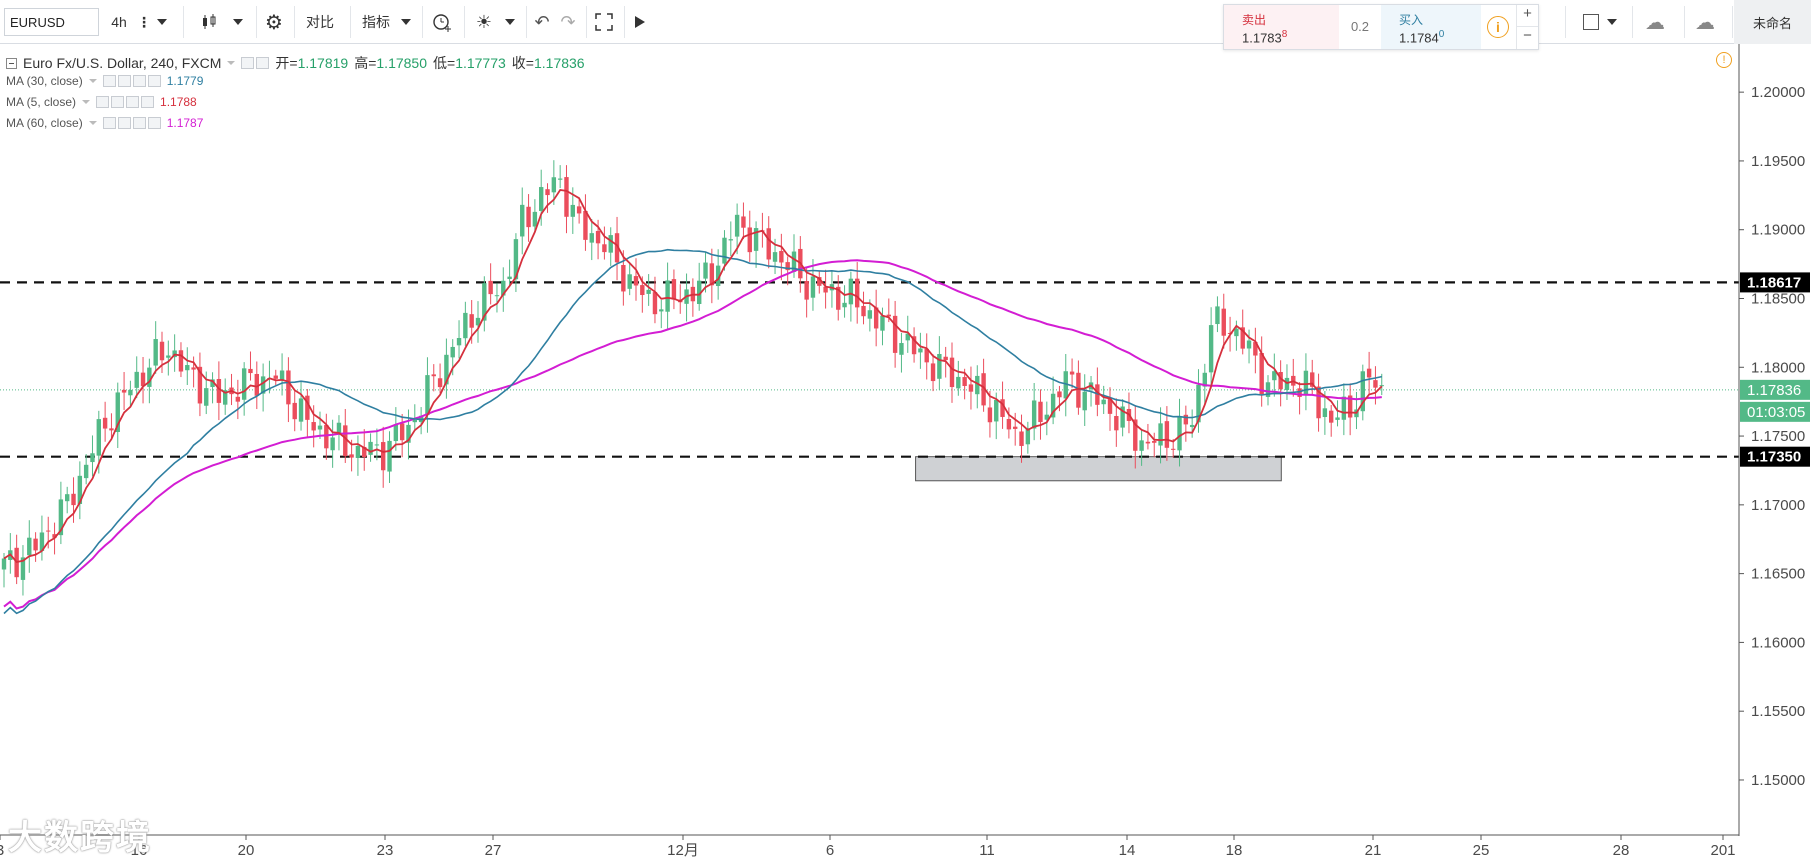 The height and width of the screenshot is (860, 1811). I want to click on indicators-label: 指标, so click(376, 22).